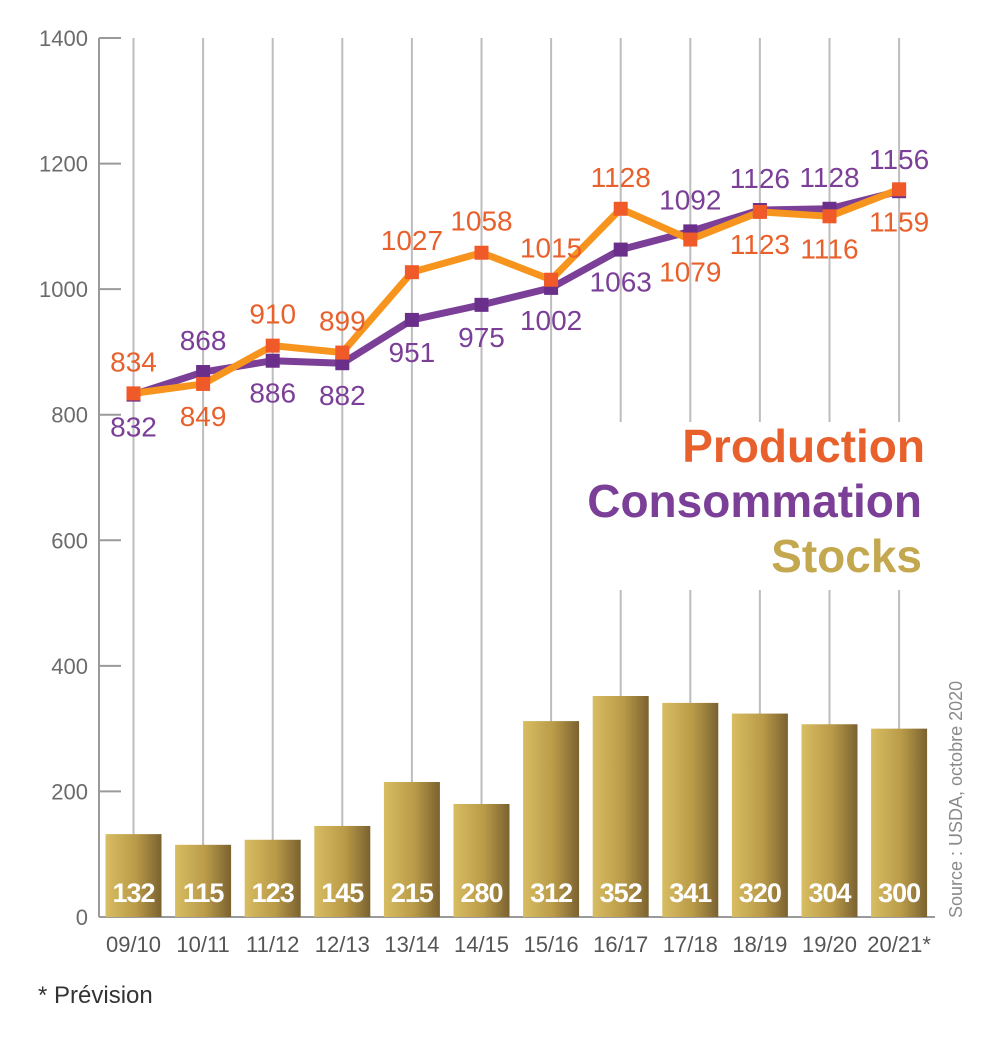 This screenshot has width=982, height=1038. I want to click on x-tick-label-6: 15/16, so click(551, 944).